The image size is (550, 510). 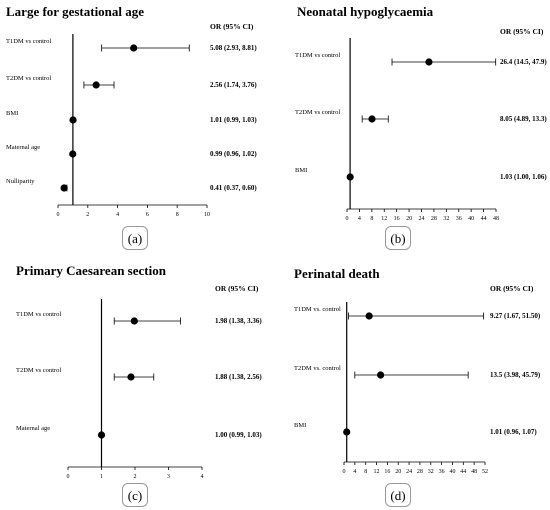 I want to click on or-value: 5.08 (2.93, 8.81), so click(x=233, y=48).